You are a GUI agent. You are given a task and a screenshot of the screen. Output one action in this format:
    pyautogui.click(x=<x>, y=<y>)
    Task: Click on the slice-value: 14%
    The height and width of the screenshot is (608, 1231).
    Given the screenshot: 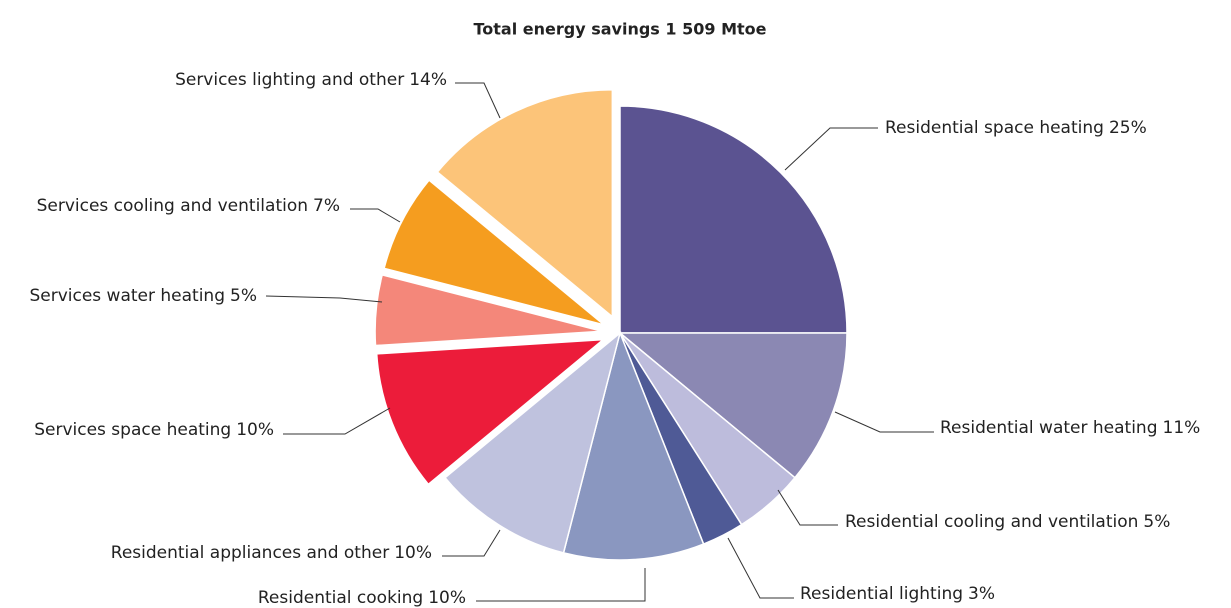 What is the action you would take?
    pyautogui.click(x=428, y=80)
    